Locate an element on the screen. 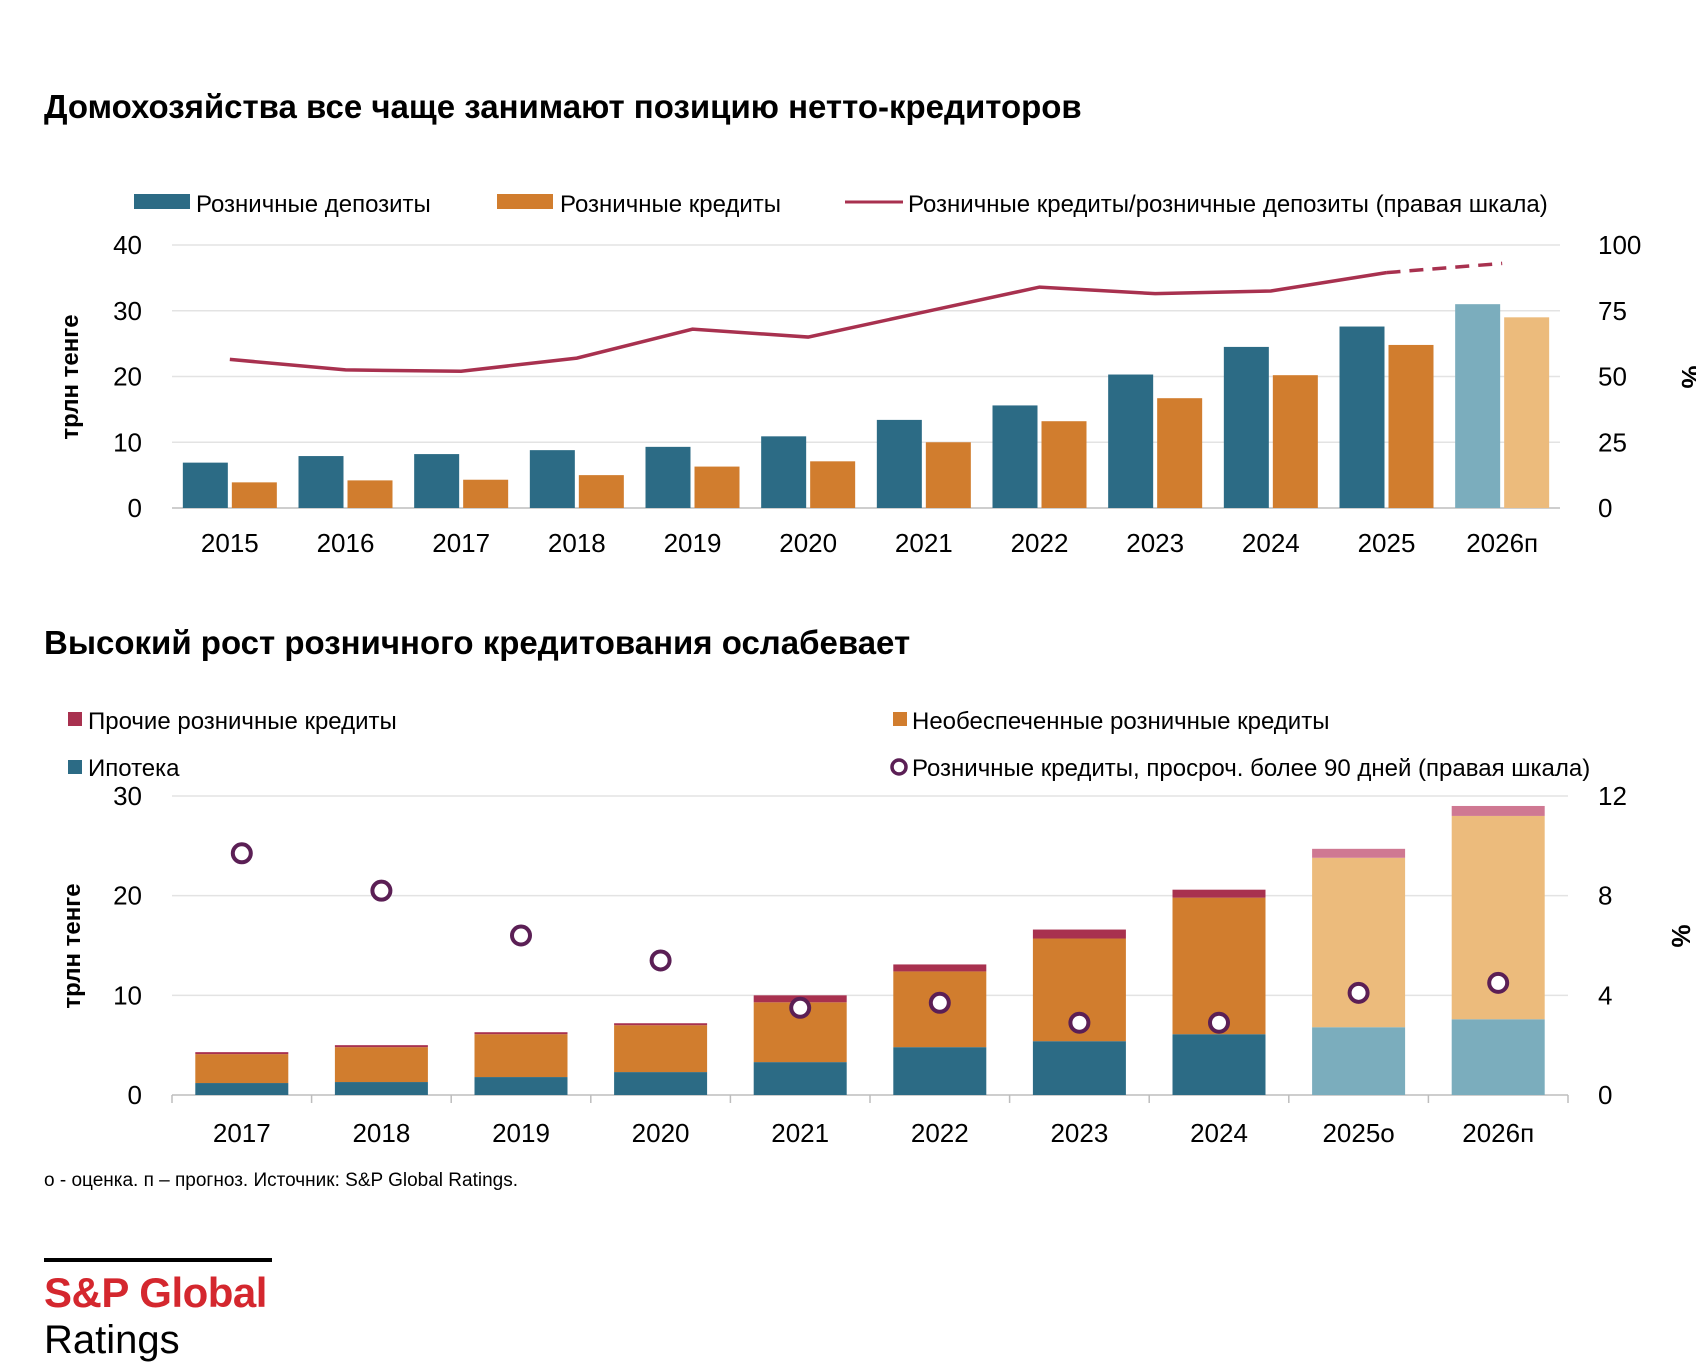 This screenshot has height=1362, width=1696. y2-tick-label: 25 is located at coordinates (1612, 442).